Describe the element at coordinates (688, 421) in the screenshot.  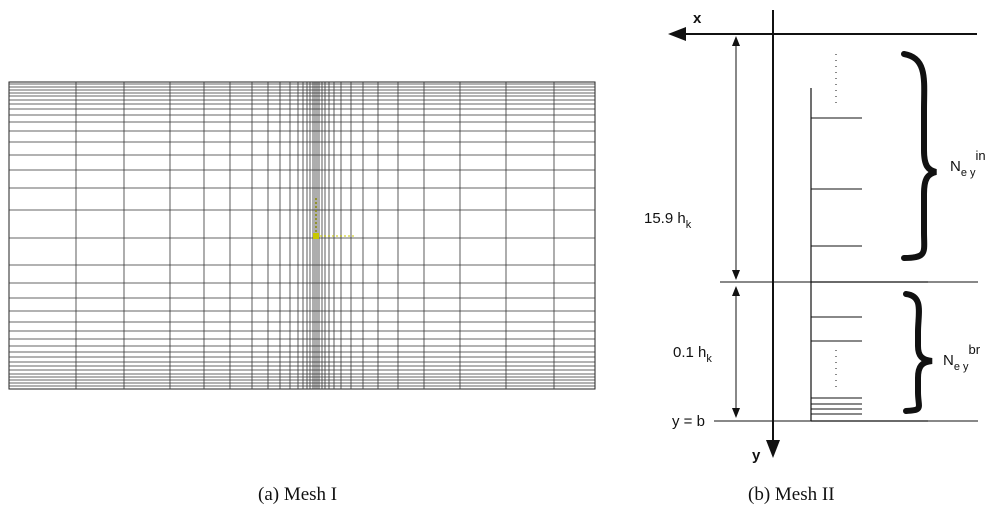
I see `boundary-label: y = b` at that location.